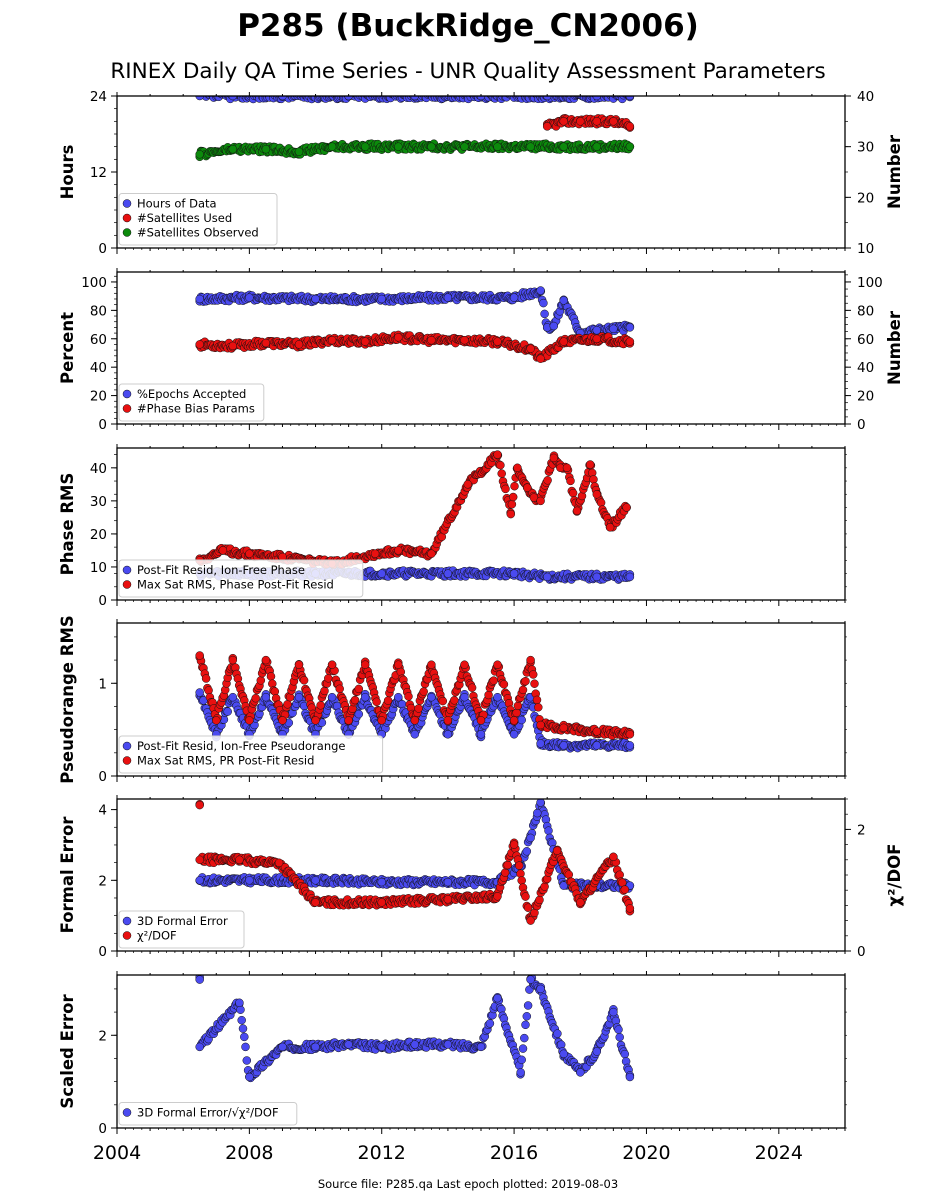  I want to click on series-max-sat-rms-pr-post-fit-resid, so click(415, 695).